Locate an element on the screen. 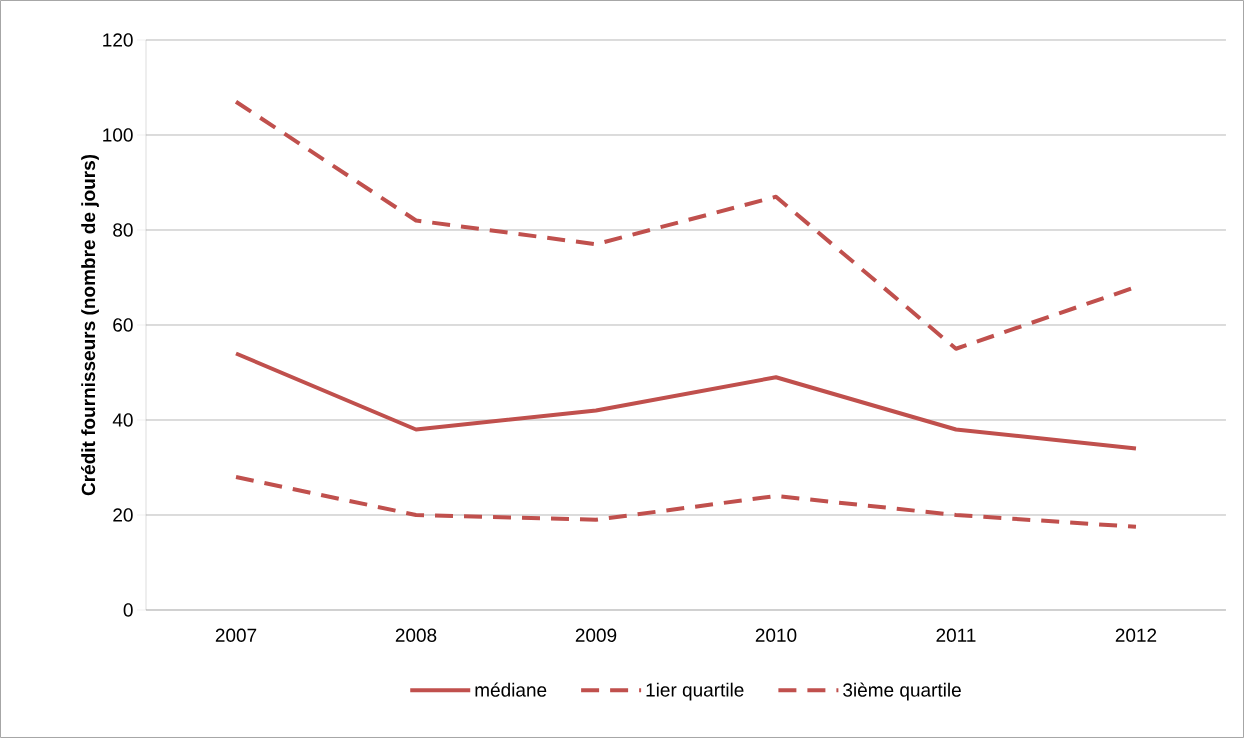  legend-label: médiane is located at coordinates (511, 689).